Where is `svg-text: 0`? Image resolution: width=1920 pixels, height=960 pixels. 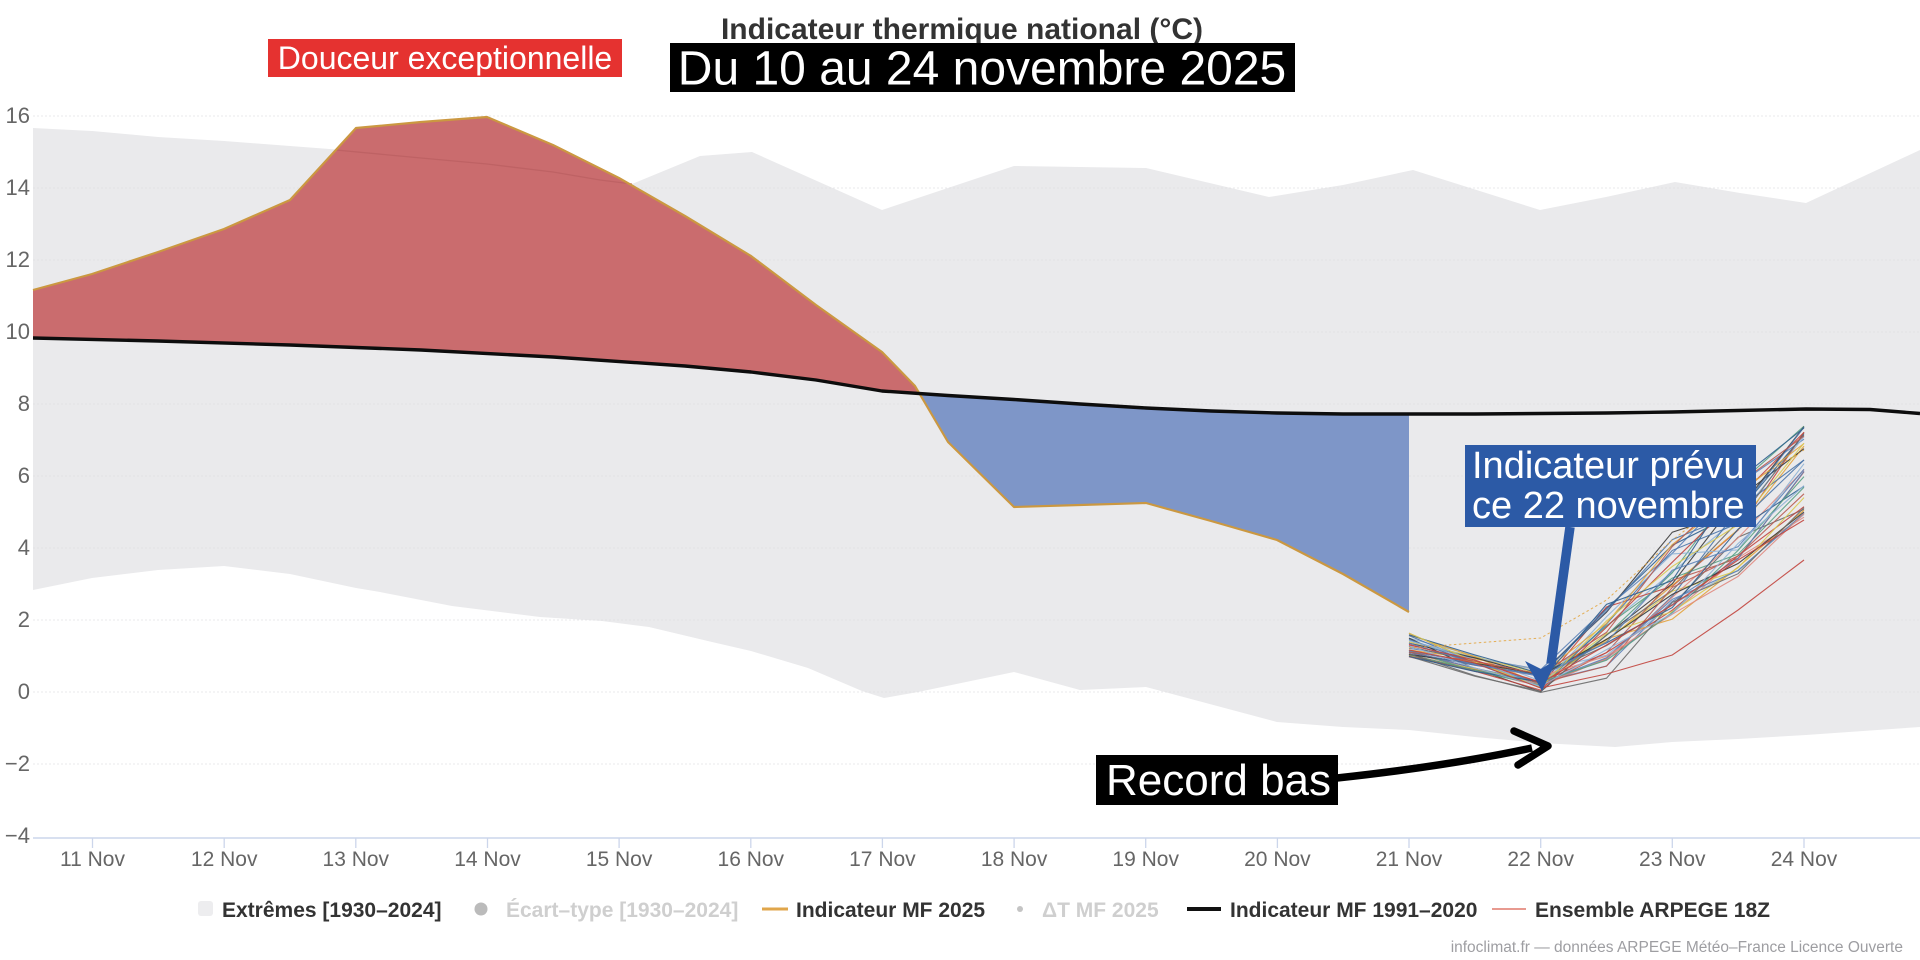 svg-text: 0 is located at coordinates (24, 691).